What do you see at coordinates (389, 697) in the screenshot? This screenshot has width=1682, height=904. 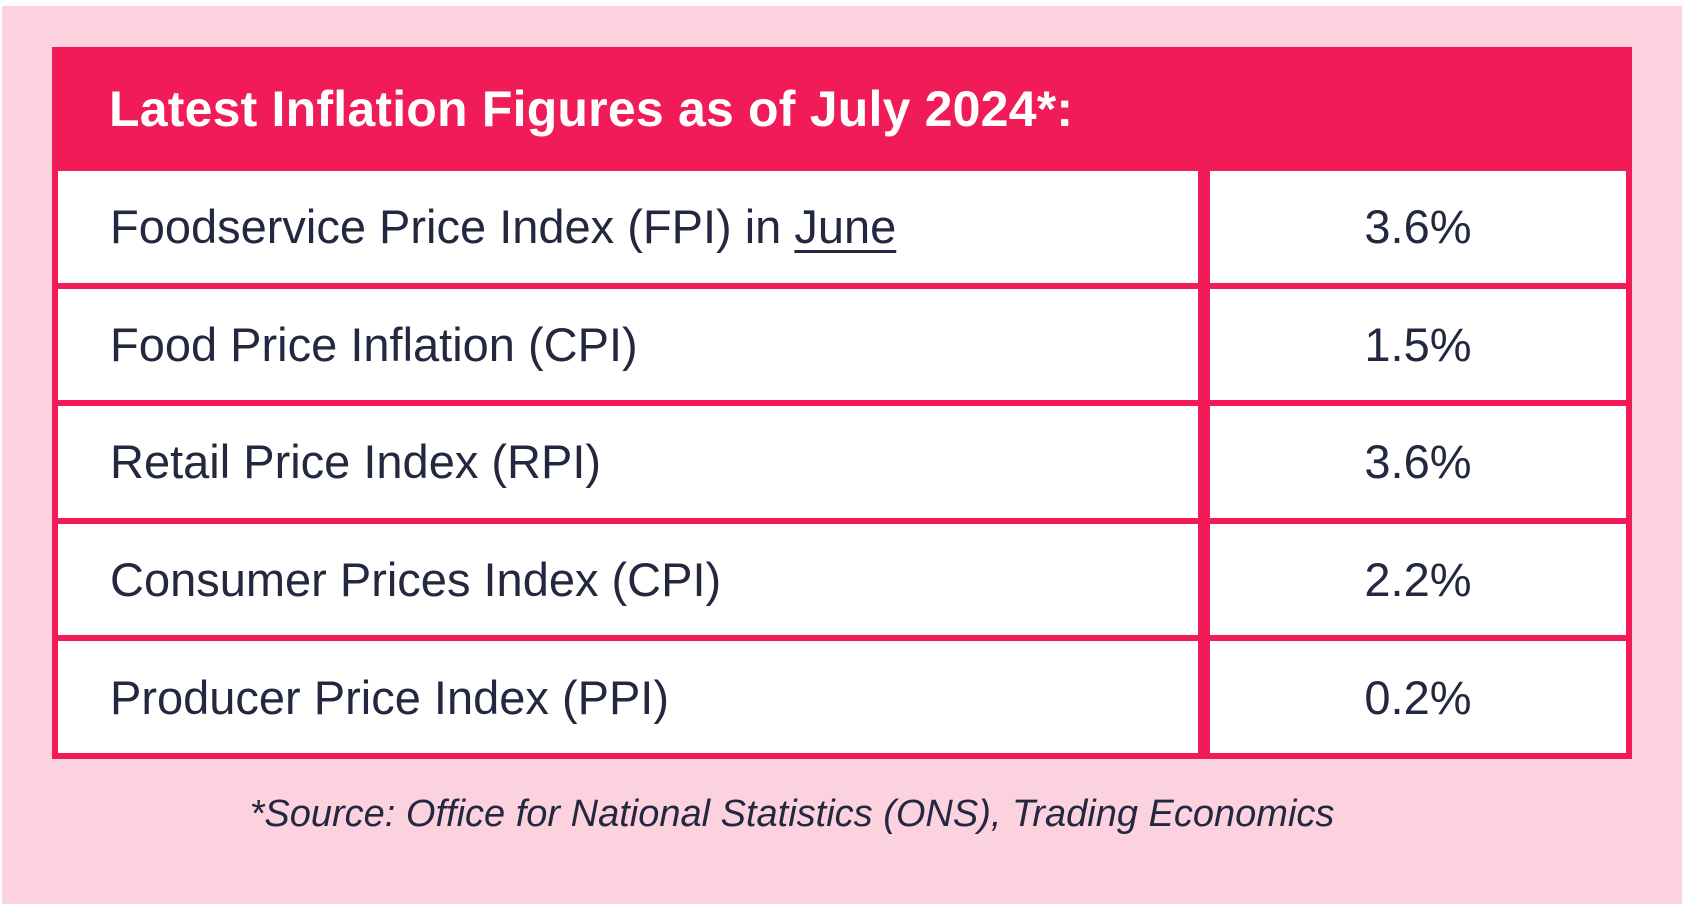 I see `metric-label: Producer Price Index (PPI)` at bounding box center [389, 697].